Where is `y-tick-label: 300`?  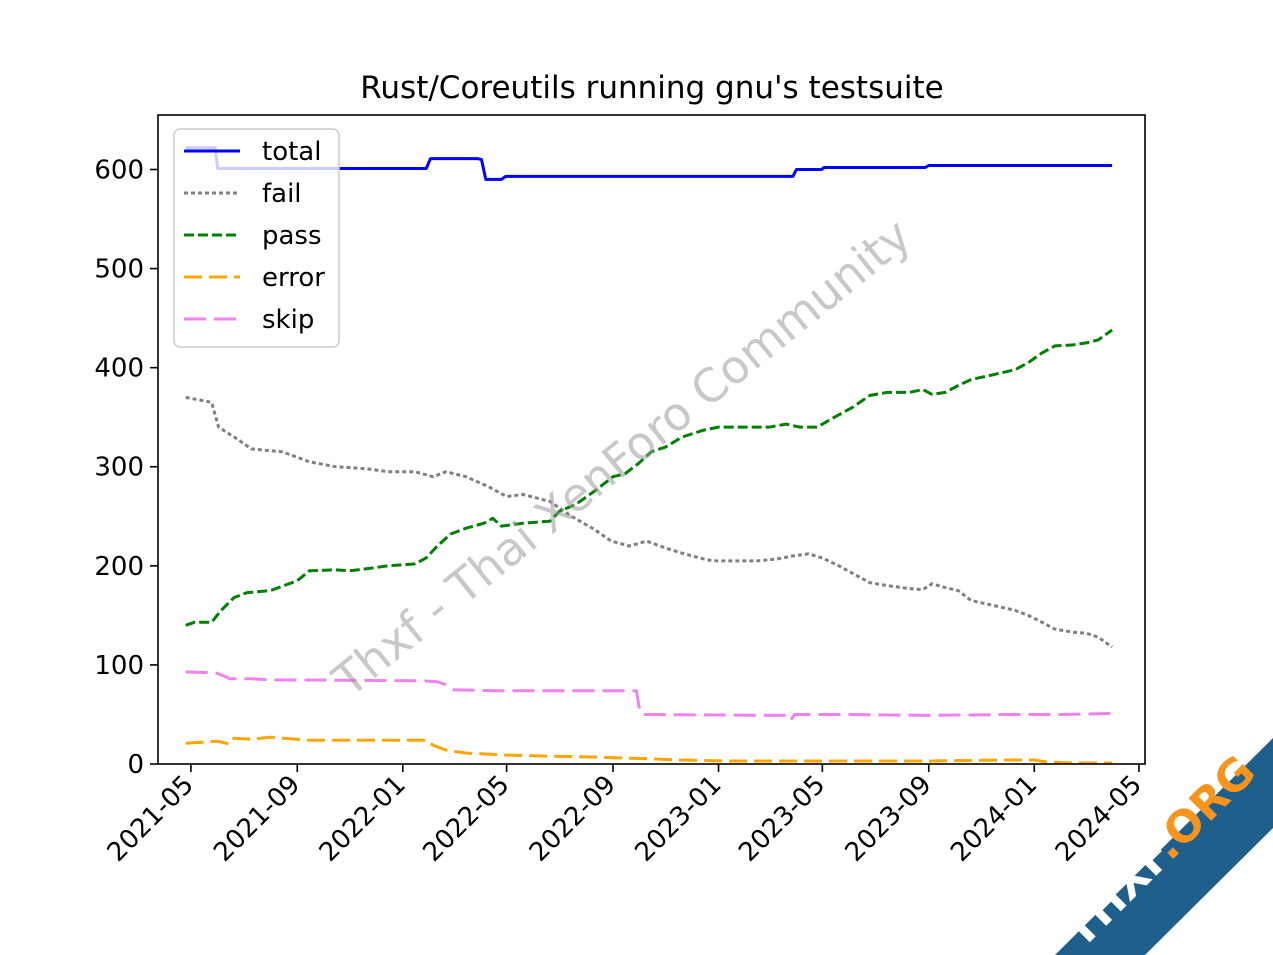
y-tick-label: 300 is located at coordinates (119, 468).